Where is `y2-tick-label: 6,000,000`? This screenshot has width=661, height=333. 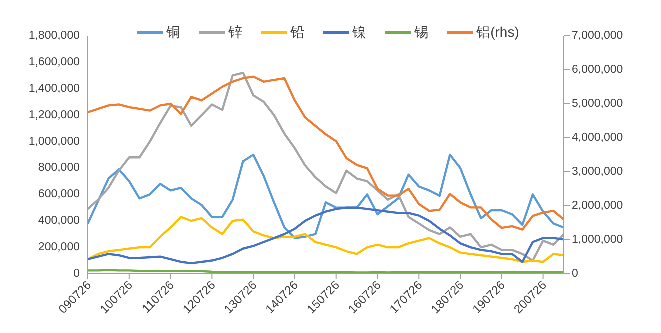
y2-tick-label: 6,000,000 is located at coordinates (598, 70).